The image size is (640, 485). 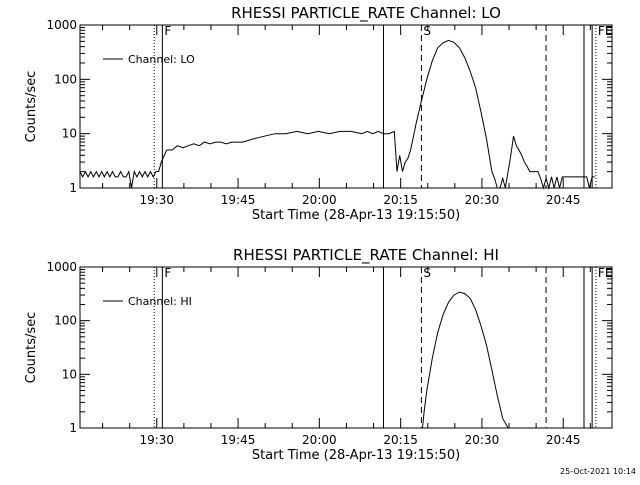 I want to click on legend-label: Channel: LO, so click(x=161, y=59).